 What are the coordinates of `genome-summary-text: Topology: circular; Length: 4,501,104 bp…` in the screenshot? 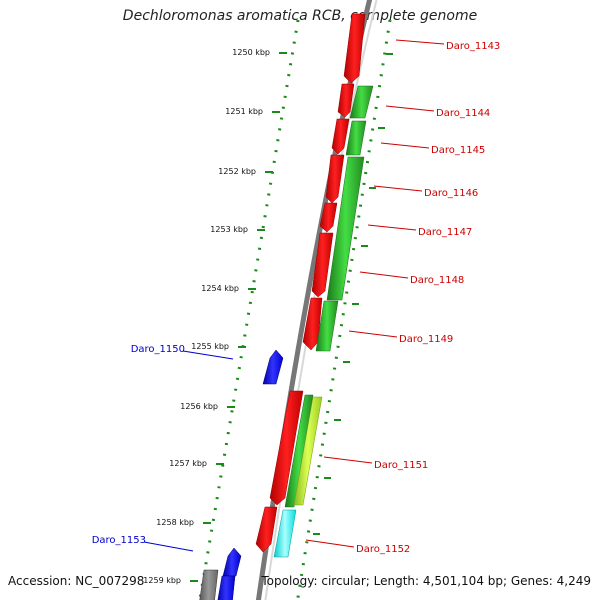 It's located at (426, 581).